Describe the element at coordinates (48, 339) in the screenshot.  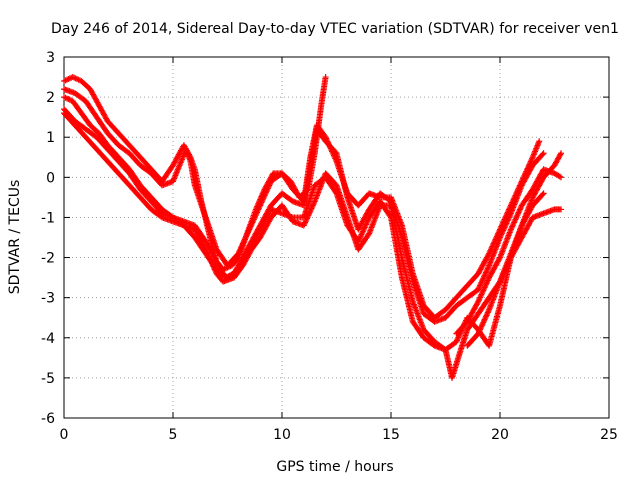
I see `y-tick-label: -4` at that location.